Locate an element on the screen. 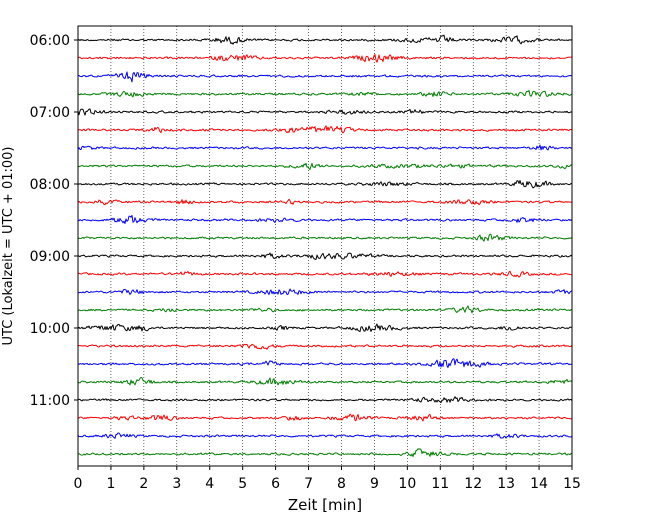 This screenshot has height=520, width=650. x-tick-label-14: 14 is located at coordinates (539, 484).